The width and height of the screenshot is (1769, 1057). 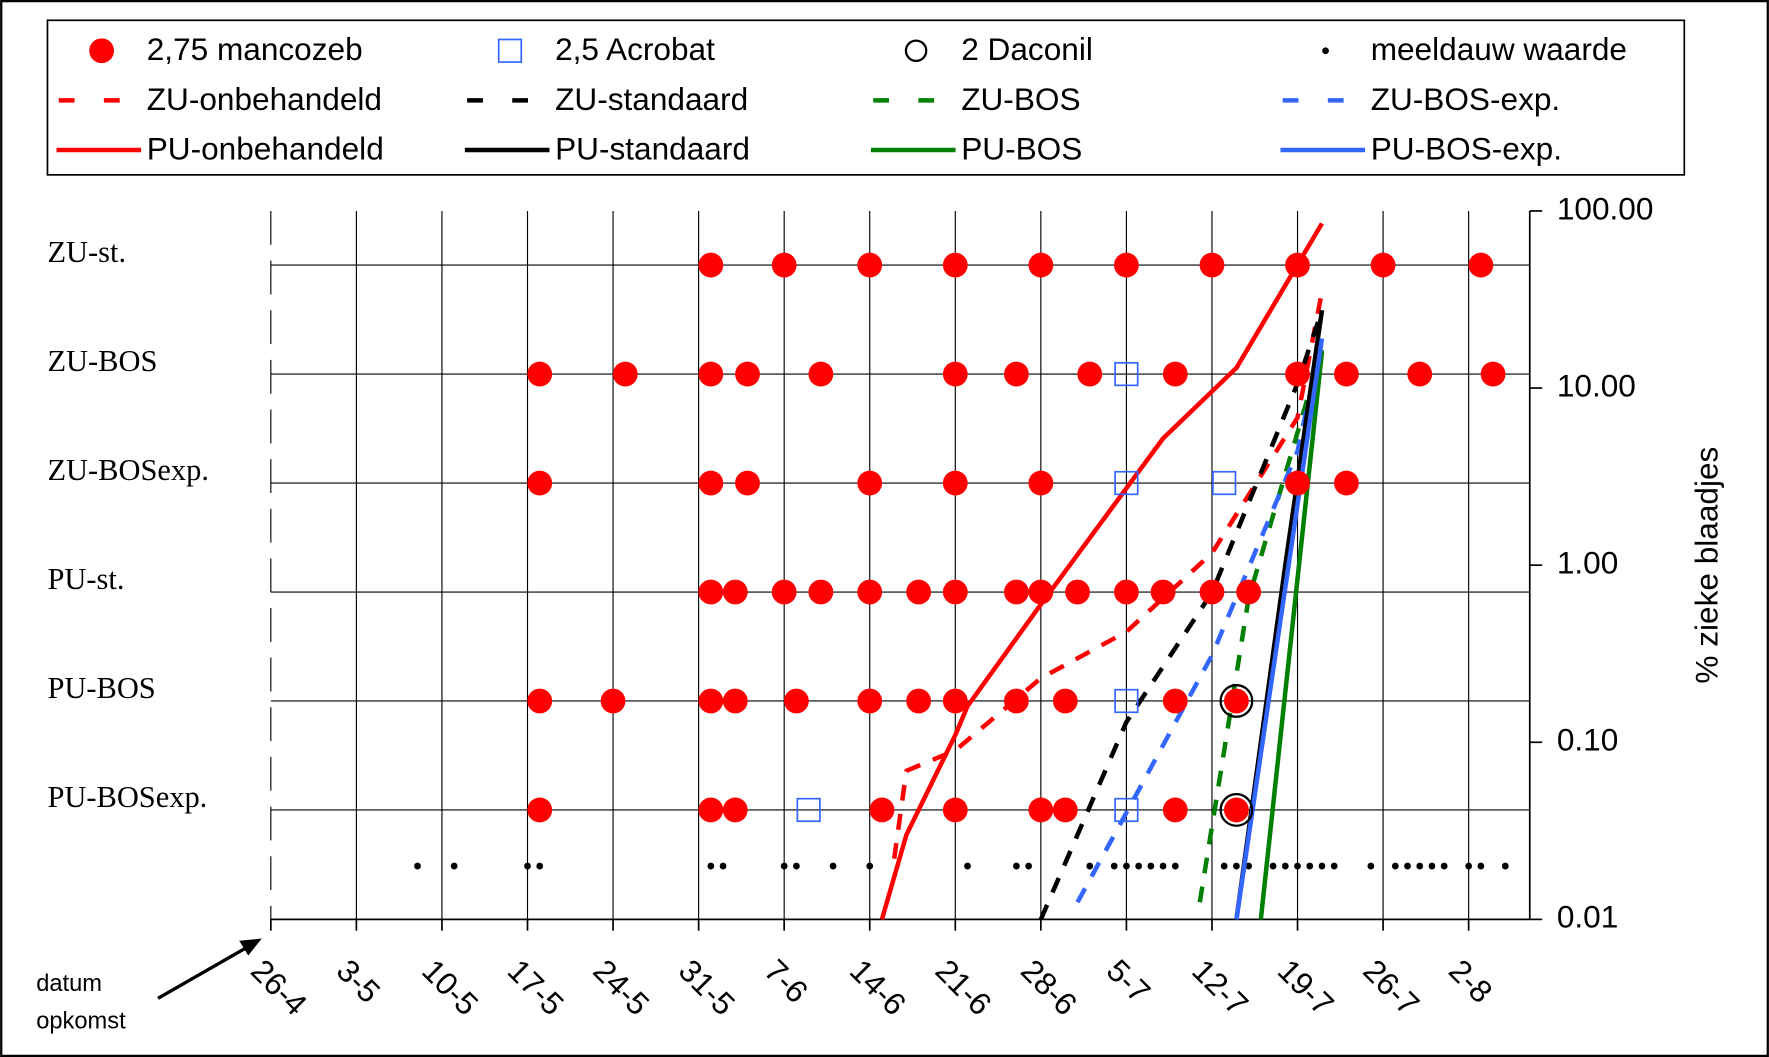 I want to click on legend-item: 2 Daconil, so click(x=998, y=49).